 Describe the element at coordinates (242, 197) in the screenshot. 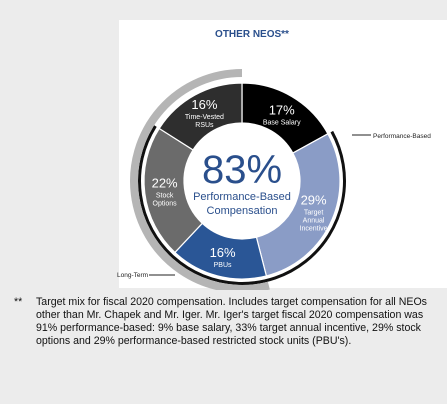

I see `center-line-1: Performance-Based` at that location.